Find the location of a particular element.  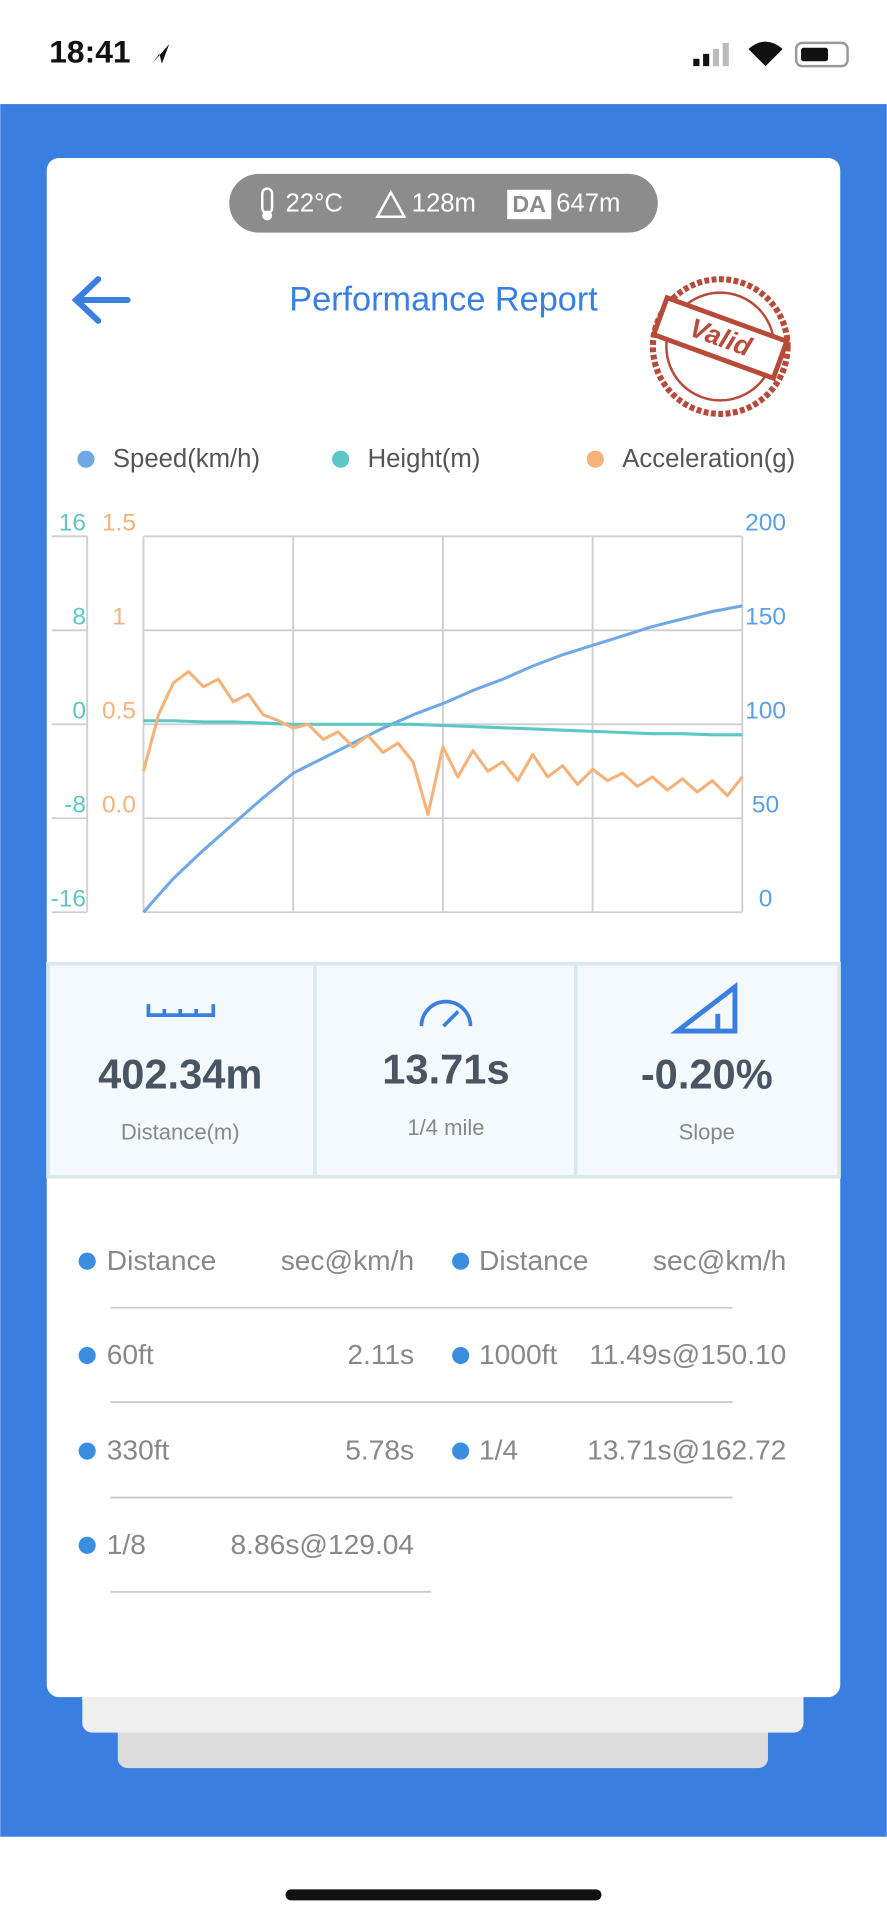

stat-label: Slope is located at coordinates (707, 1132).